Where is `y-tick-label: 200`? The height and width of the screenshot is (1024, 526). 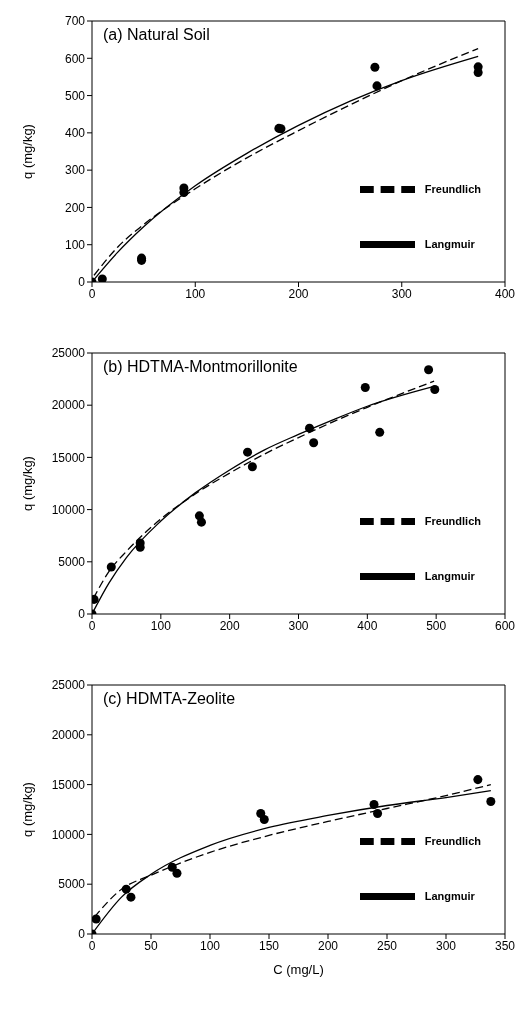 y-tick-label: 200 is located at coordinates (75, 207).